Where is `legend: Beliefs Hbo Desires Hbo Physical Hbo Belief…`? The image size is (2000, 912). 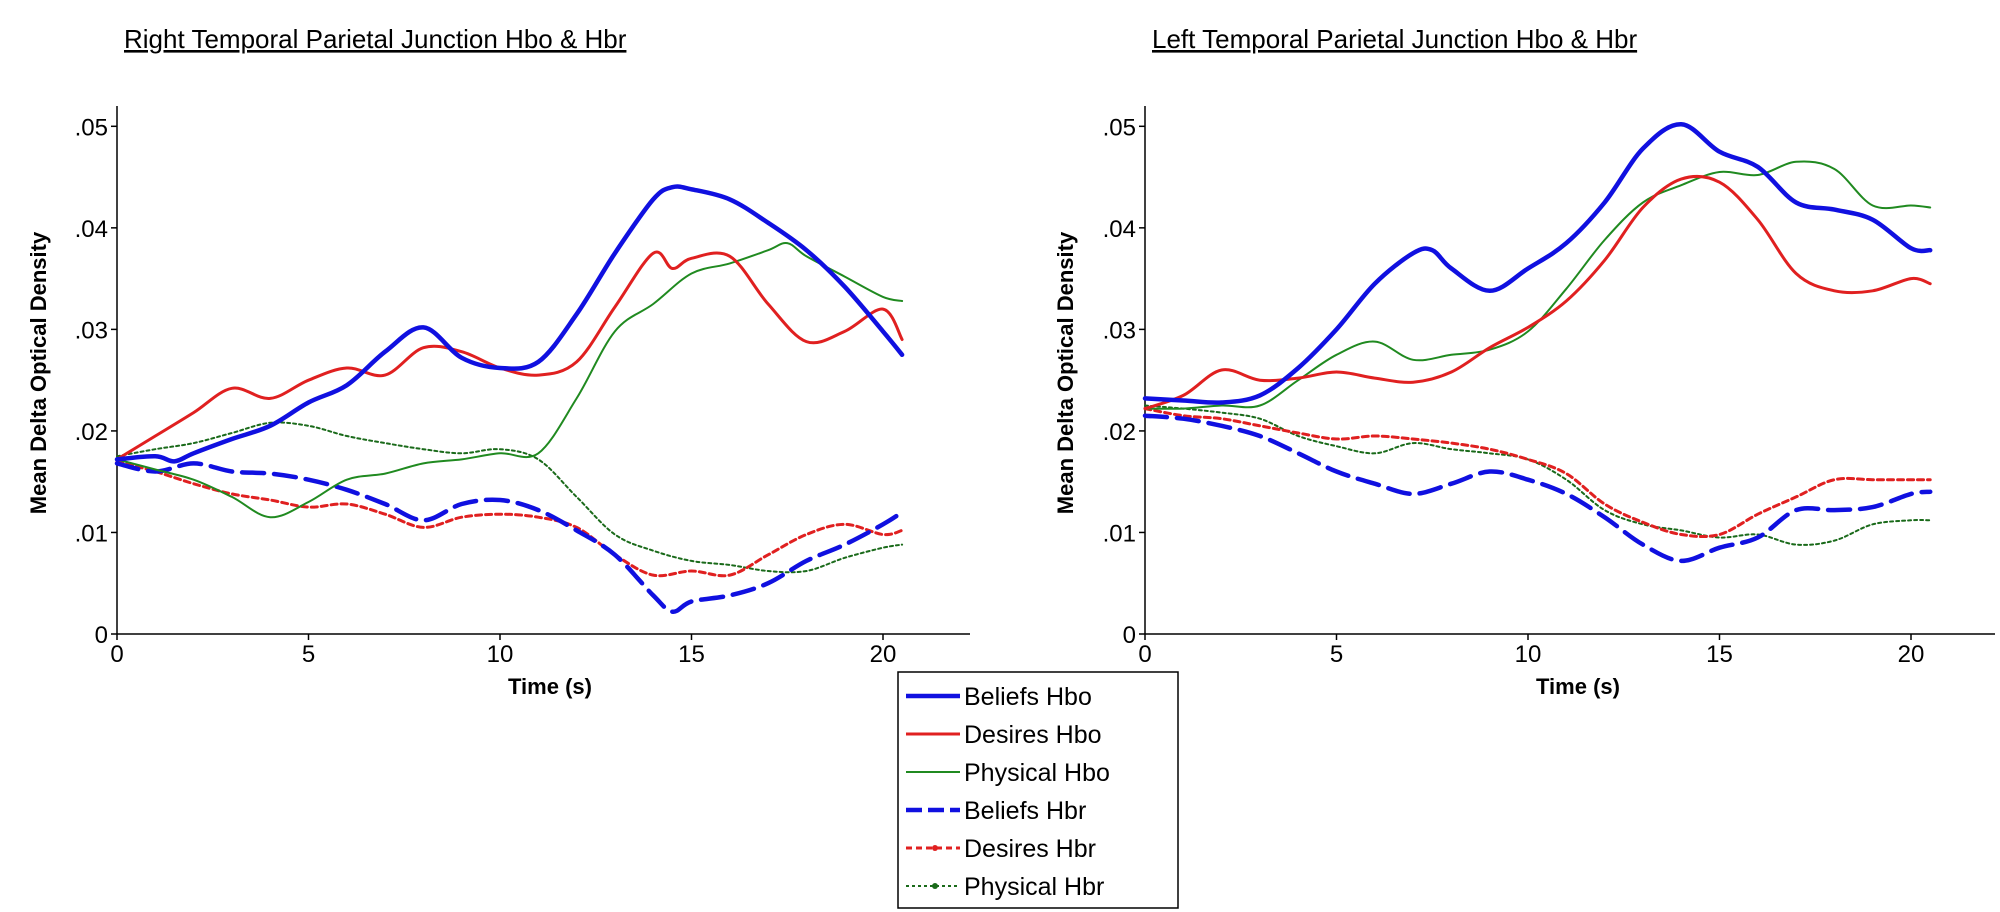 legend: Beliefs Hbo Desires Hbo Physical Hbo Belief… is located at coordinates (1038, 790).